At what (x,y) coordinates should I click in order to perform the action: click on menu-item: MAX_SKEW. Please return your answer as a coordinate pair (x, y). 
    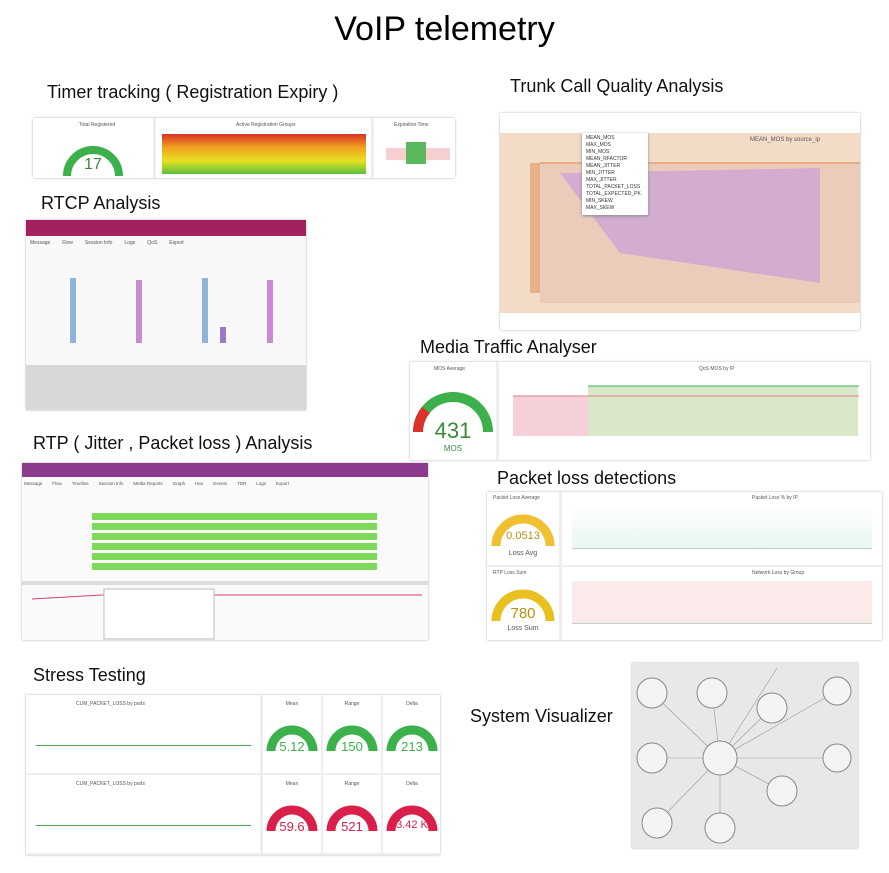
    Looking at the image, I should click on (600, 208).